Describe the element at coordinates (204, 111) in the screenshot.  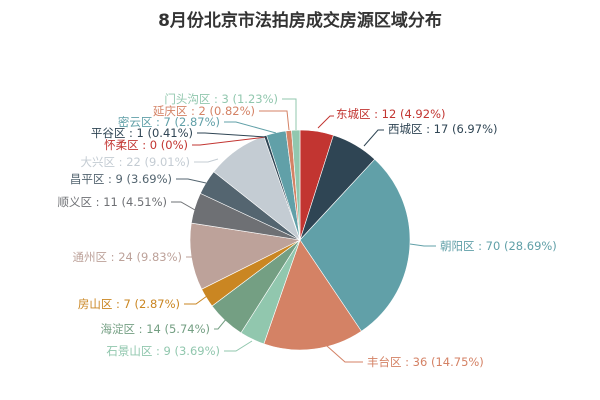
I see `slice-label: 延庆区 : 2 (0.82%)` at that location.